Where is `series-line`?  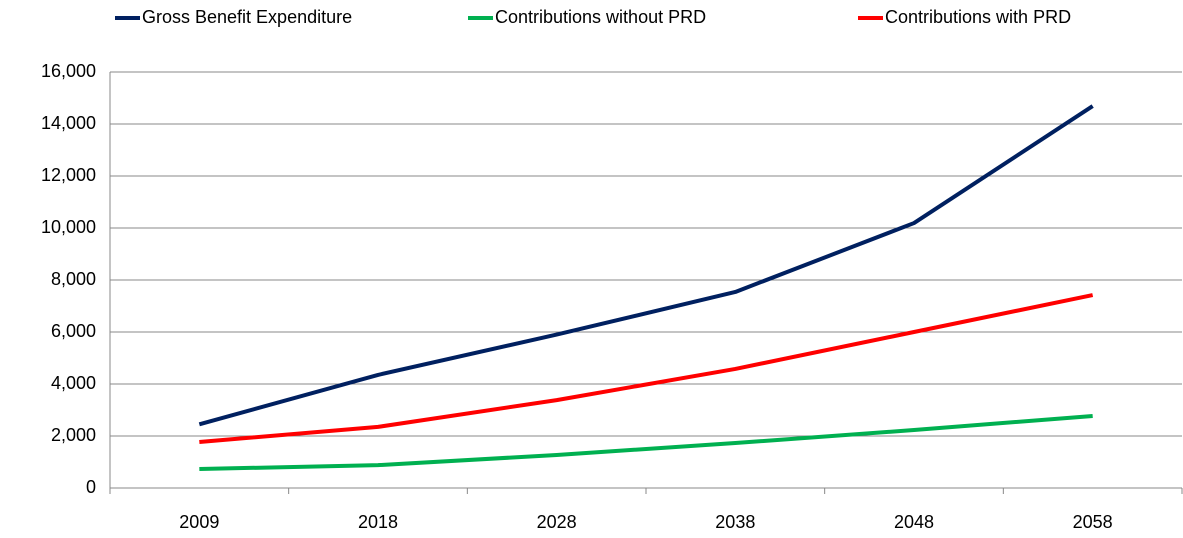
series-line is located at coordinates (646, 442).